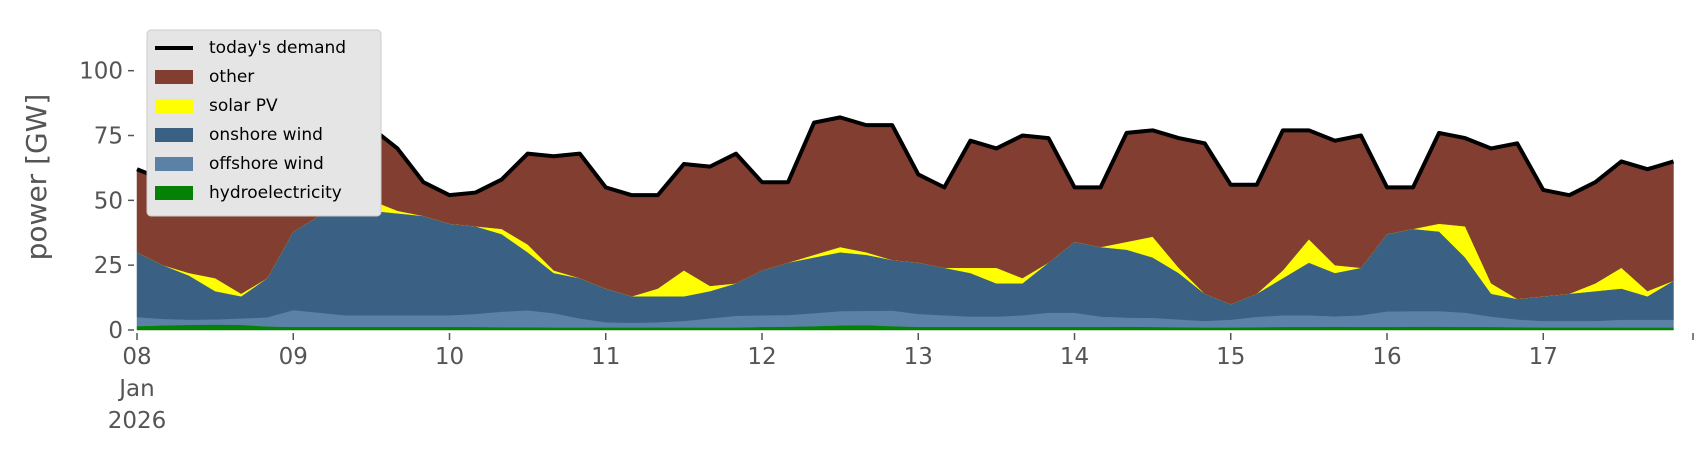  I want to click on x-tick-label: 14, so click(1074, 357).